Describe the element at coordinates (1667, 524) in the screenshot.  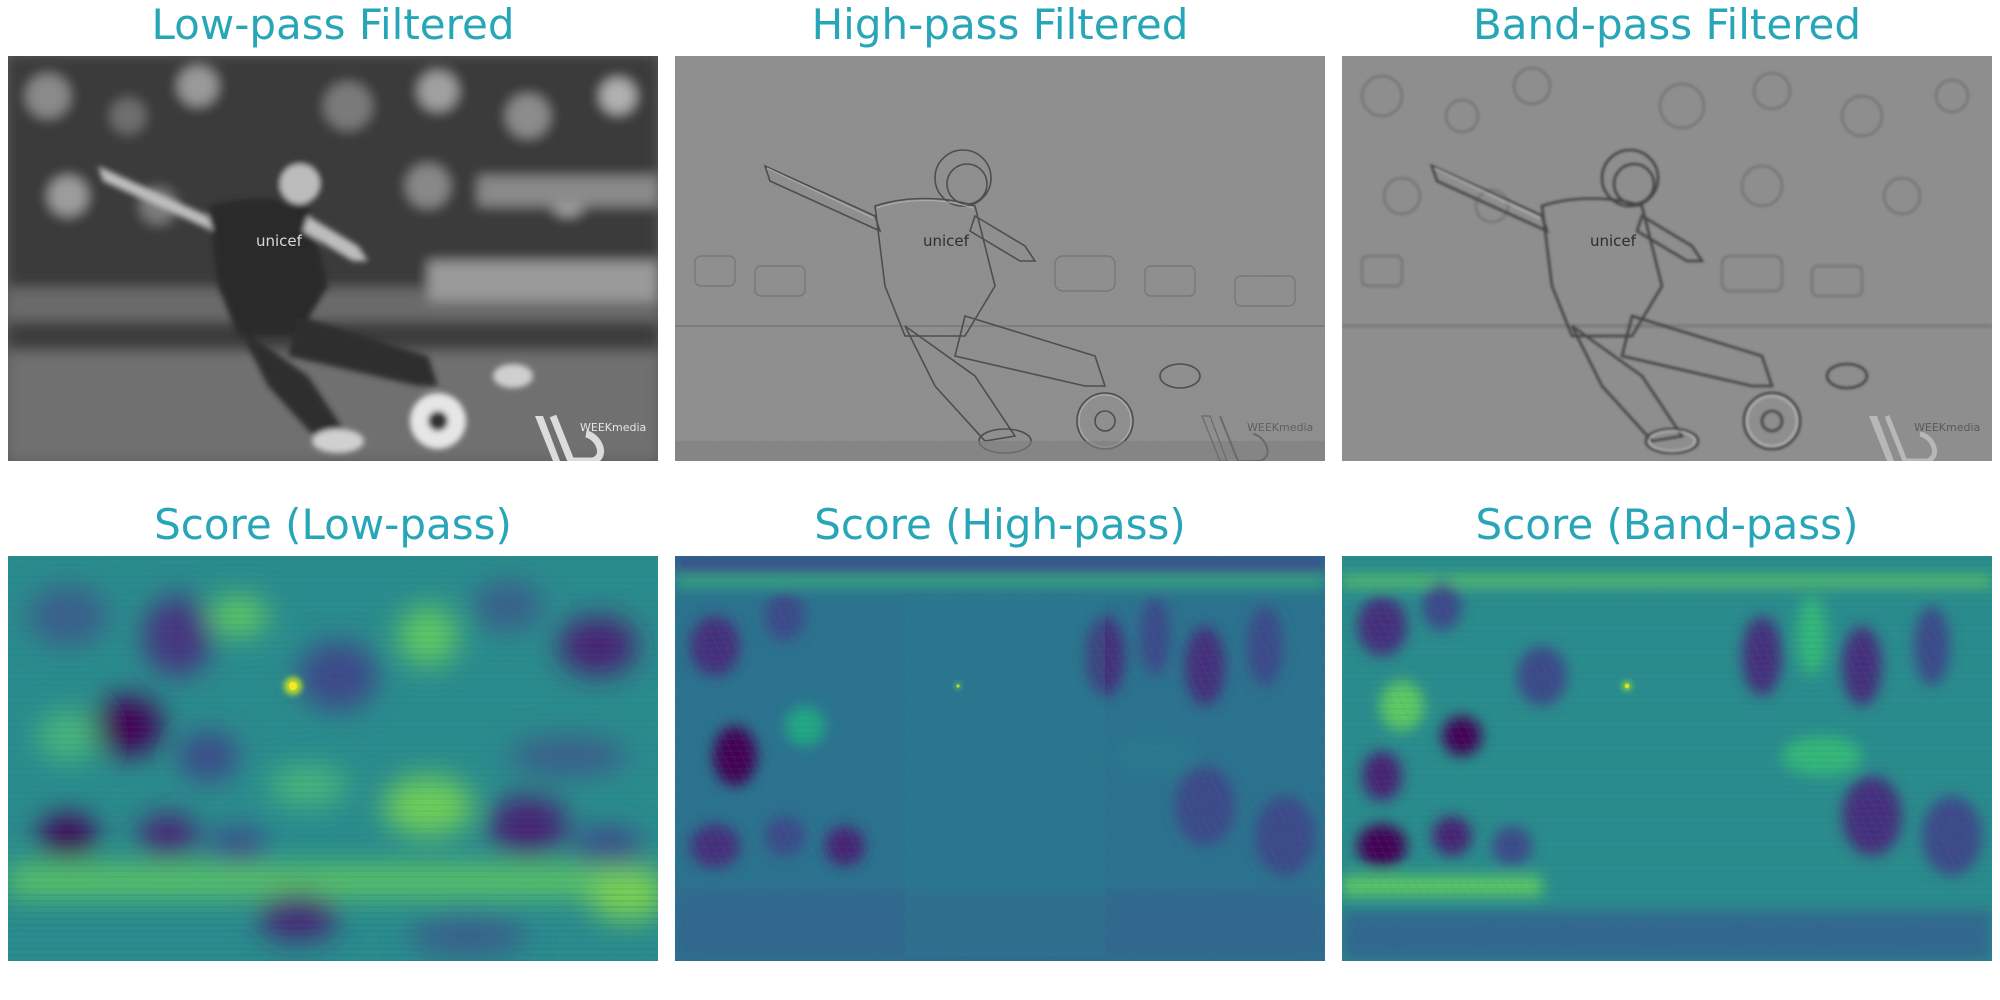
I see `panel-title: Score (Band-pass)` at that location.